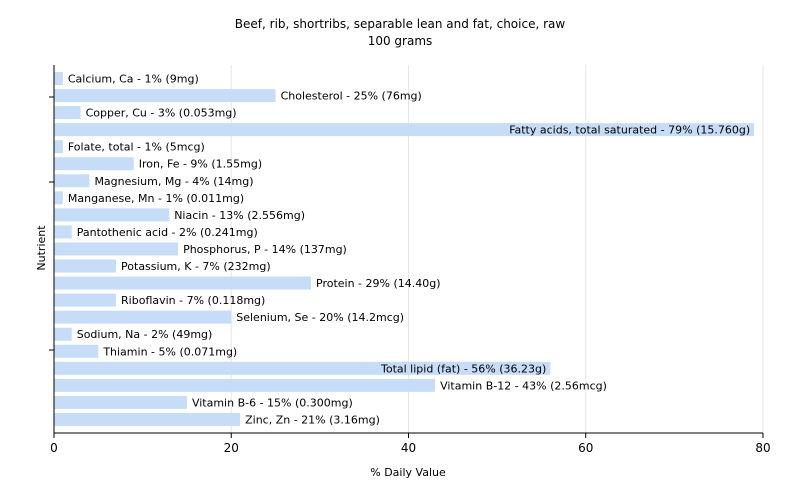 The image size is (800, 500). What do you see at coordinates (161, 113) in the screenshot?
I see `bar-label-2: Copper, Cu - 3% (0.053mg)` at bounding box center [161, 113].